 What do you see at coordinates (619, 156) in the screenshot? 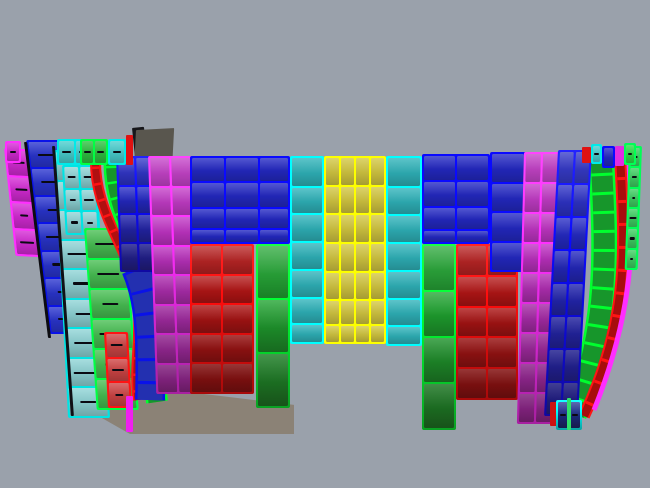
I see `panel-cap-right-magenta` at bounding box center [619, 156].